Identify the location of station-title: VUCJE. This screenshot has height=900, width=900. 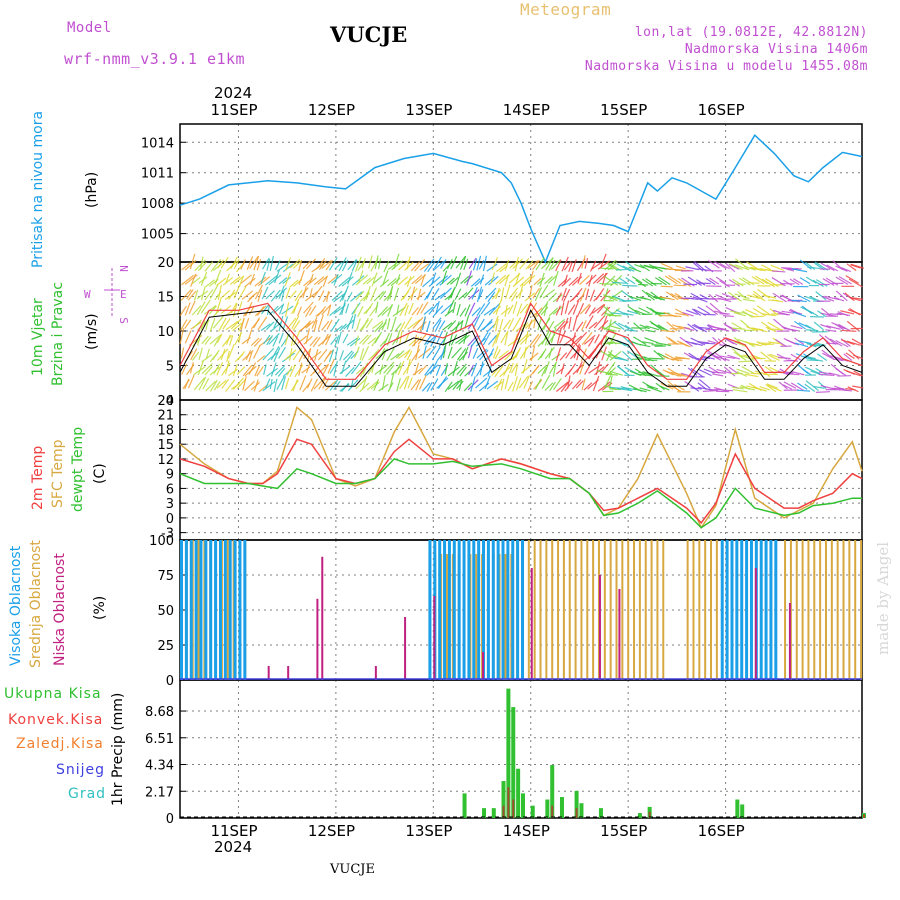
(369, 34).